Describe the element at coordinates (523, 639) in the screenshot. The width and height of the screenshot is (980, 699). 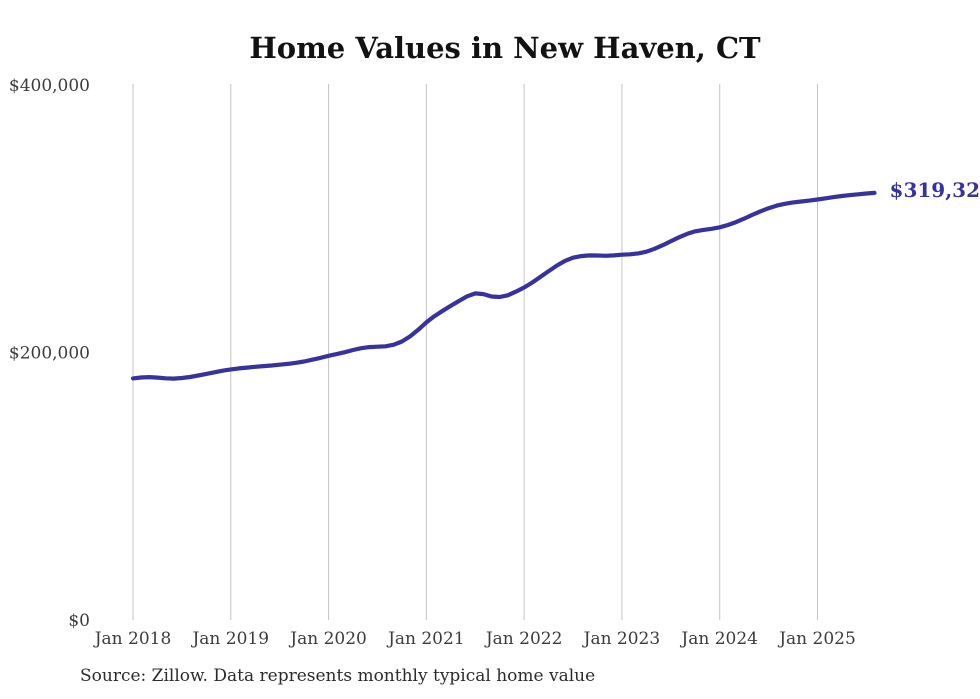
I see `x-tick-label: Jan 2022` at that location.